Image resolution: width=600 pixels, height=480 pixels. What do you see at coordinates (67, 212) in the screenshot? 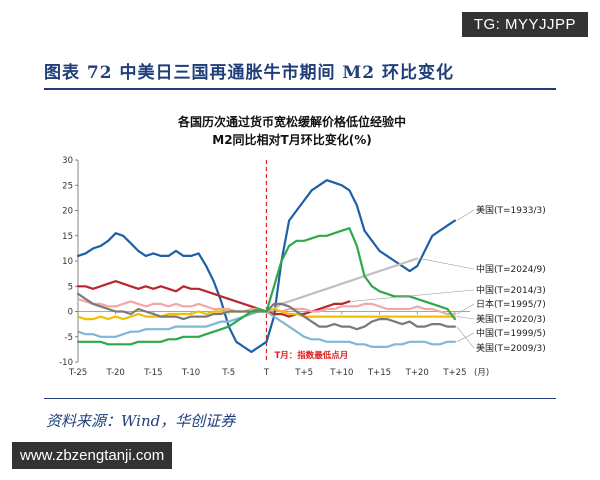
I see `y-tick-label: 20` at bounding box center [67, 212].